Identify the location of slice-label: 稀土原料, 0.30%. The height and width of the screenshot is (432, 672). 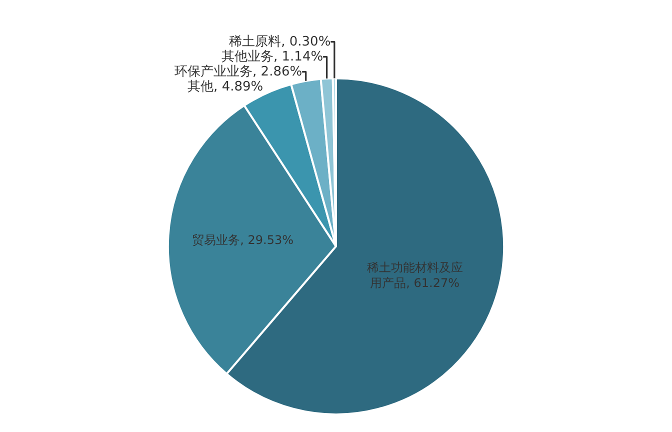
(280, 42).